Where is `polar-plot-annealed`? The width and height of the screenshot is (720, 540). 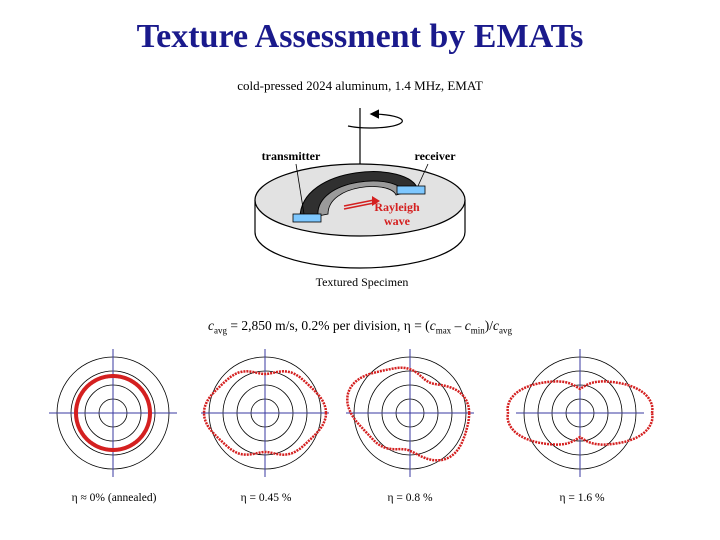 polar-plot-annealed is located at coordinates (113, 413).